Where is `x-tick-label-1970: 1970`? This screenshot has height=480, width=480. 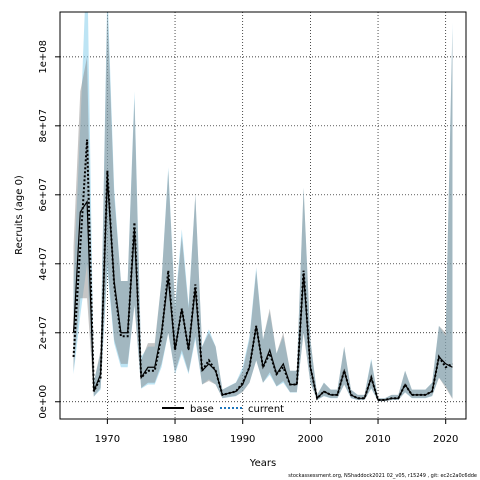
x-tick-label-1970: 1970 is located at coordinates (107, 439).